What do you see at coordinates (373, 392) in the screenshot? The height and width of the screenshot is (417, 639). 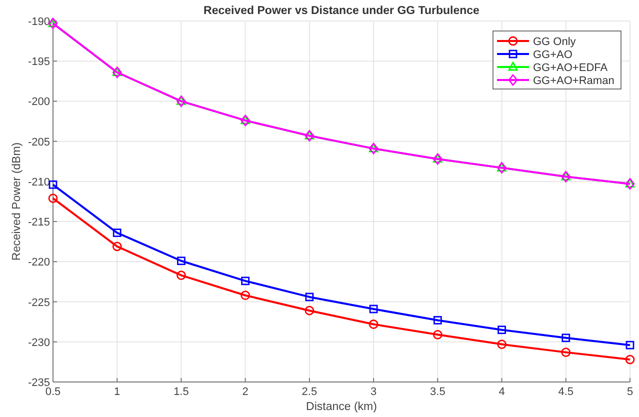 I see `x-tick-label: 3` at bounding box center [373, 392].